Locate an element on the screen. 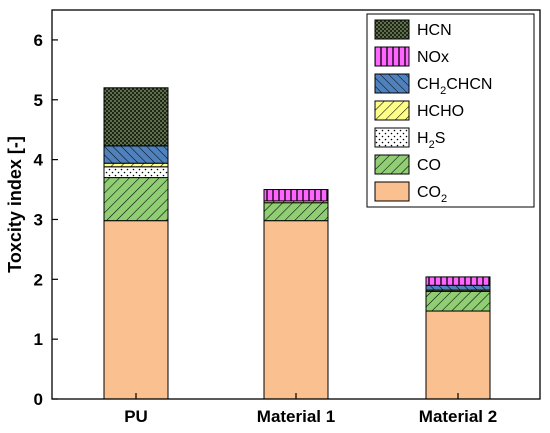  y-tick-label: 5 is located at coordinates (38, 100).